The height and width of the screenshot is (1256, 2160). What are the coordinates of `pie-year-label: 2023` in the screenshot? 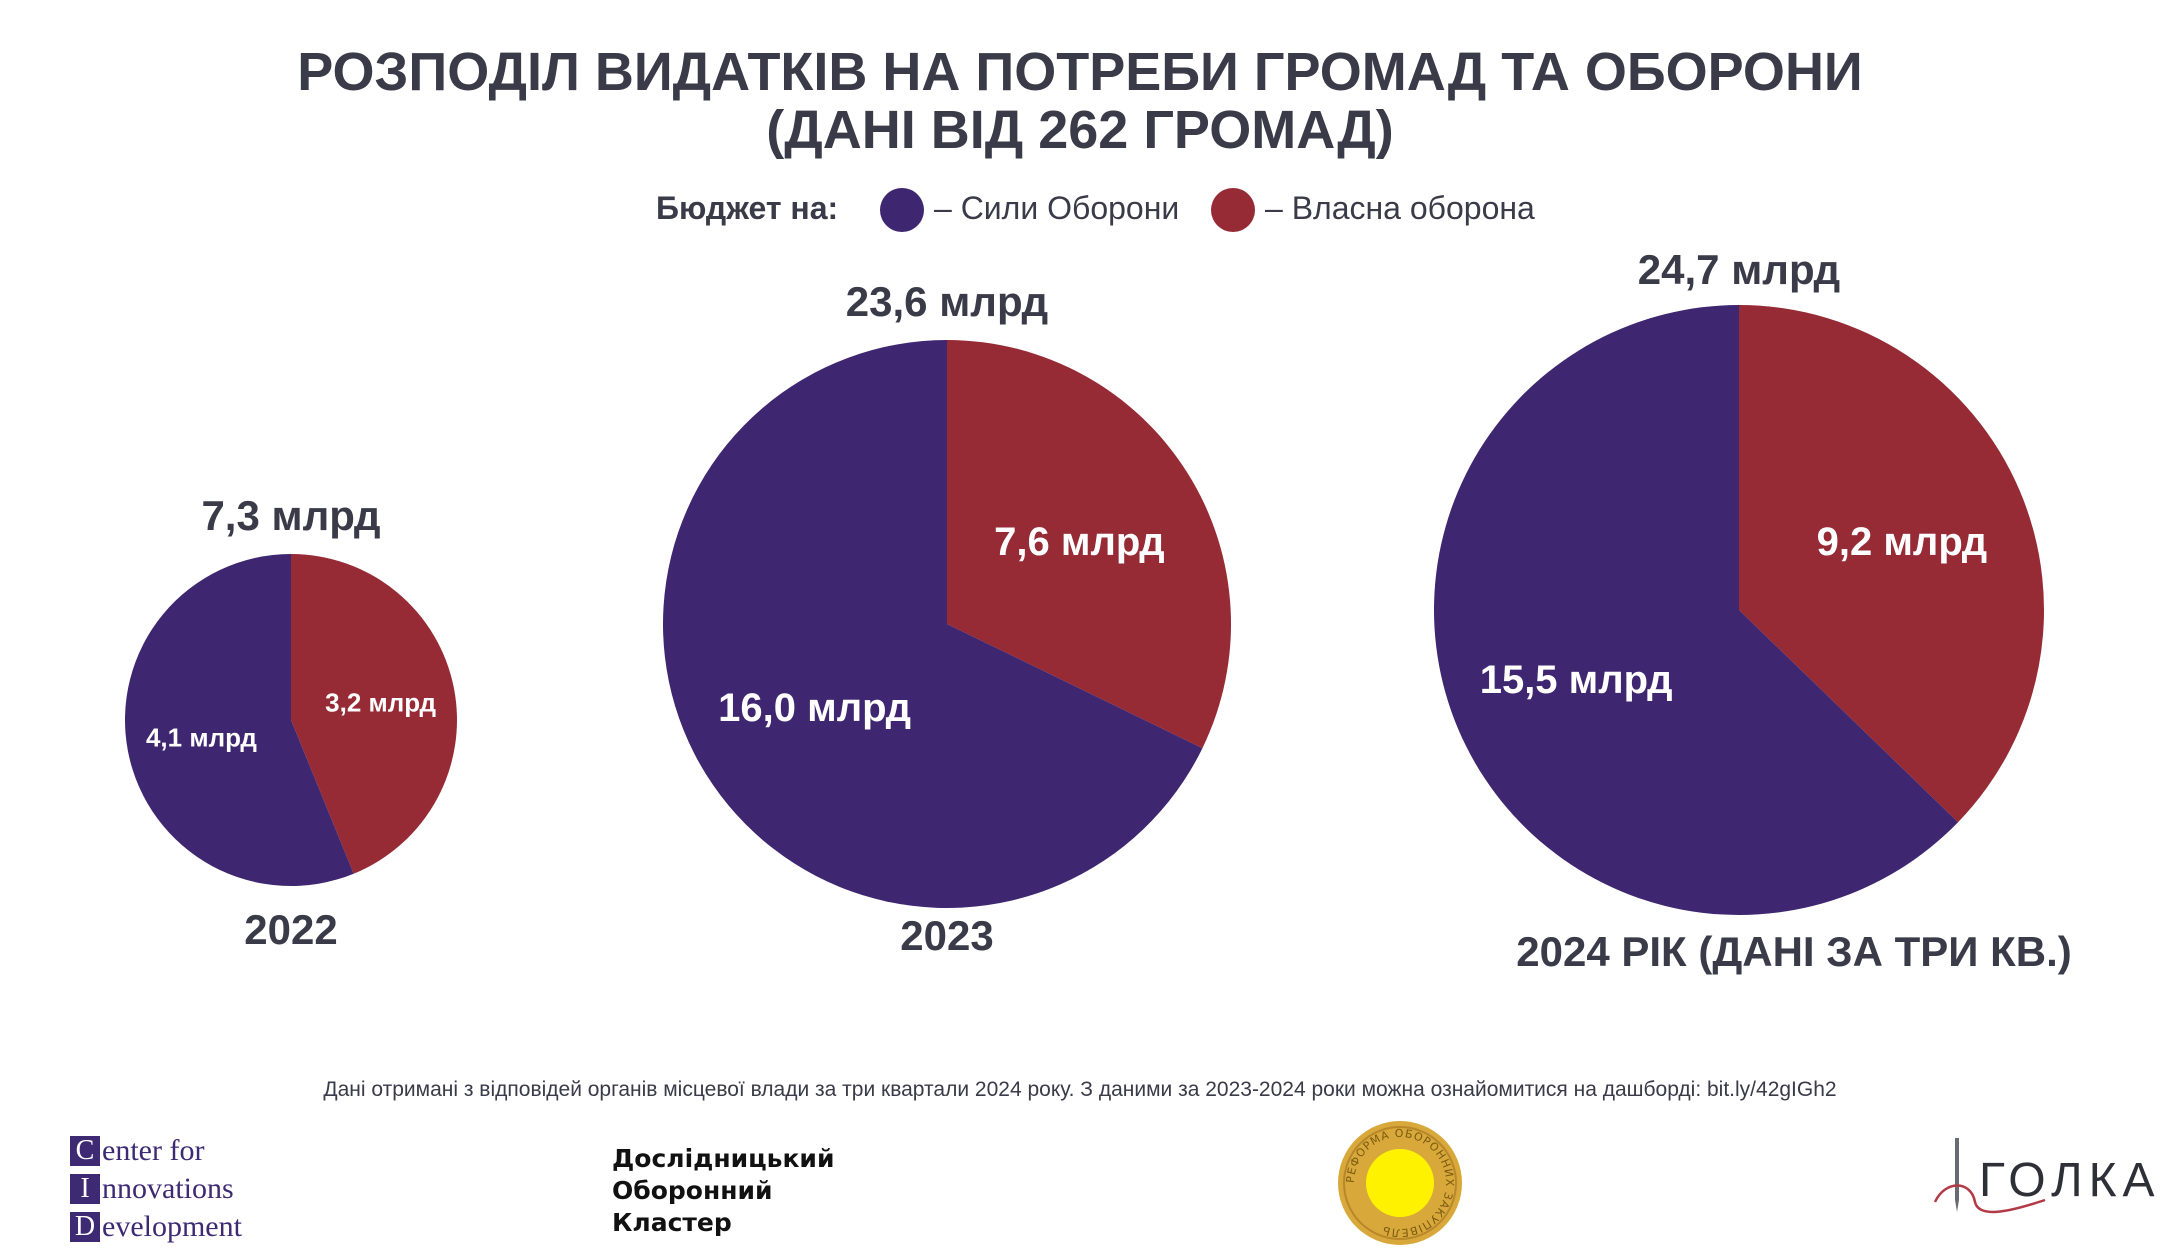 It's located at (946, 935).